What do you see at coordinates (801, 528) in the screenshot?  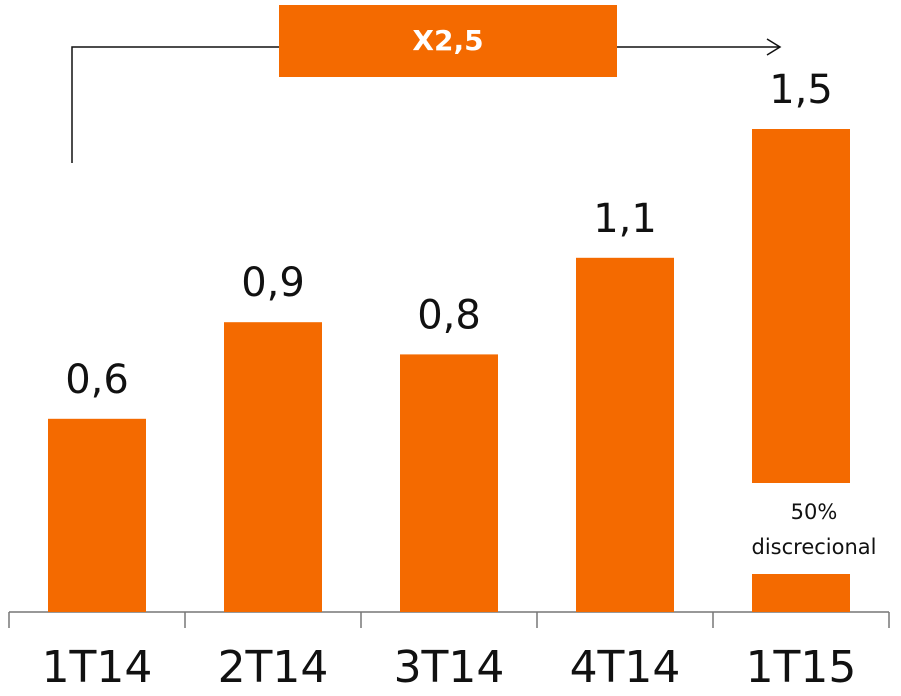 I see `note-gap` at bounding box center [801, 528].